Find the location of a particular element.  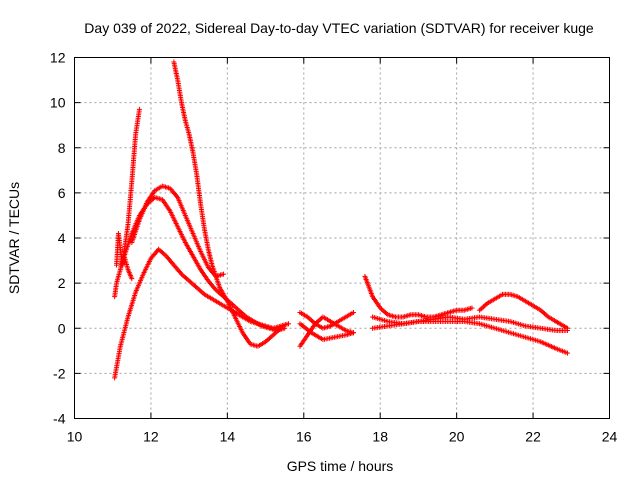

y-tick-label: 2 is located at coordinates (62, 283).